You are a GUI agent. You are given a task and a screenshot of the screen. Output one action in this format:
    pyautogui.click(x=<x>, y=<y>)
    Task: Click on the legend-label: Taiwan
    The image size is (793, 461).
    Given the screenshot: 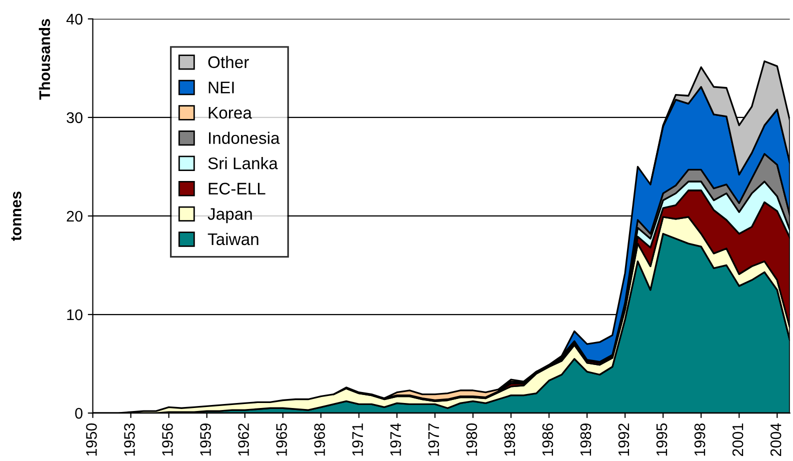 What is the action you would take?
    pyautogui.click(x=233, y=239)
    